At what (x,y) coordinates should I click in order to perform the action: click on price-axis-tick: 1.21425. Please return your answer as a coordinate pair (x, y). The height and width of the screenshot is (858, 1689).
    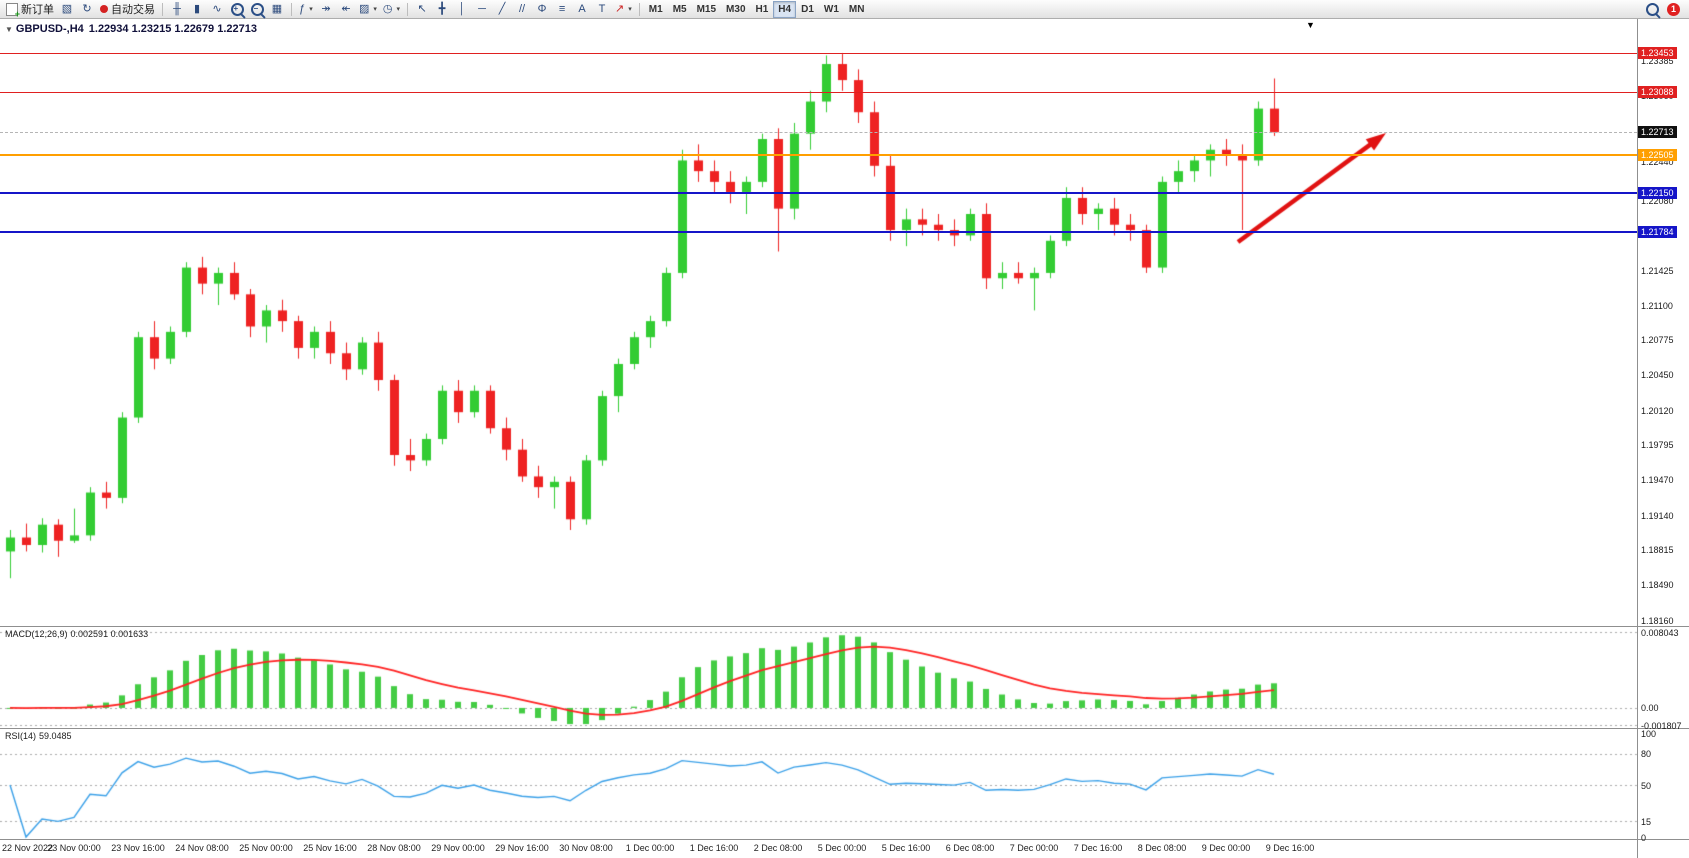
    Looking at the image, I should click on (1657, 270).